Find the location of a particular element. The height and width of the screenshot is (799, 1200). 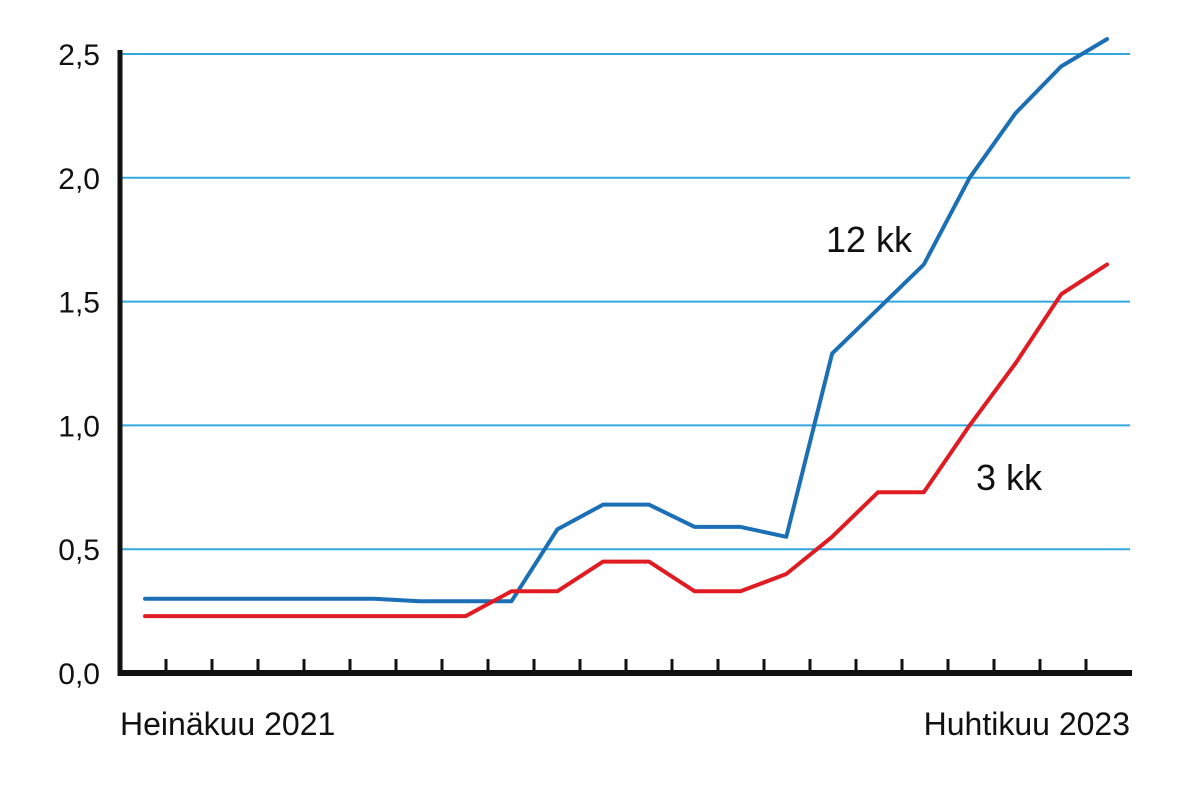

x-axis-ticks is located at coordinates (626, 666).